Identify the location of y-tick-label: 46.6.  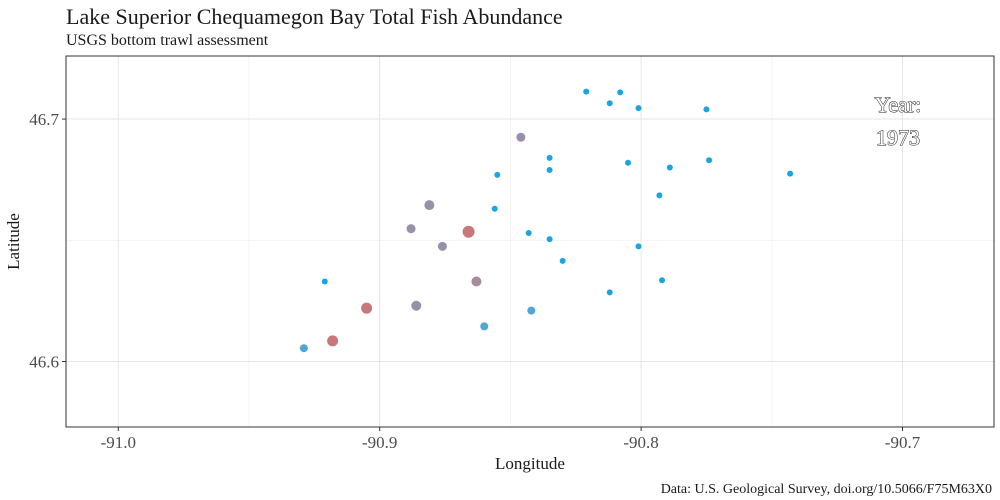
(44, 362).